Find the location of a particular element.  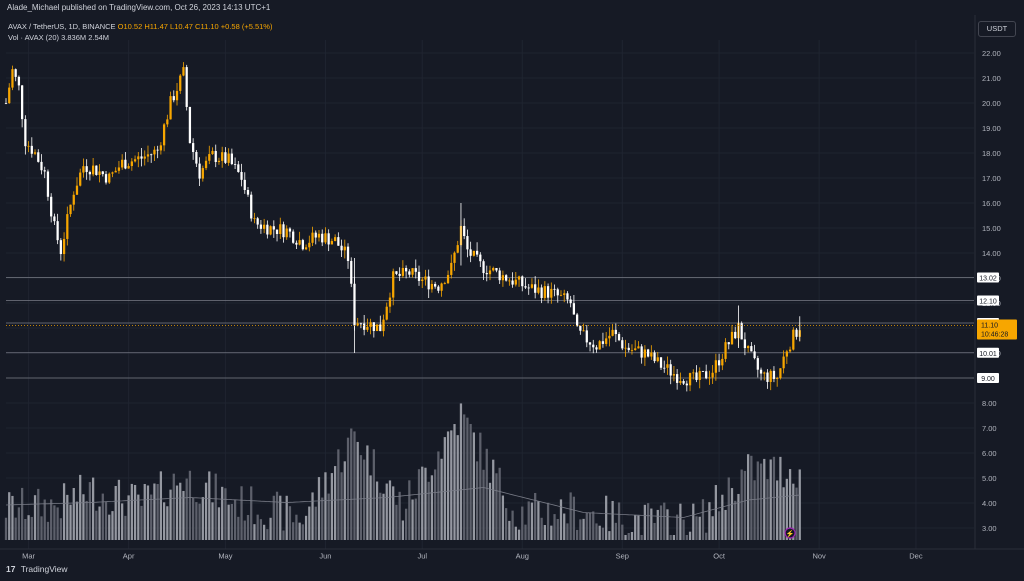

y-tick-label: 3.00 is located at coordinates (989, 528).